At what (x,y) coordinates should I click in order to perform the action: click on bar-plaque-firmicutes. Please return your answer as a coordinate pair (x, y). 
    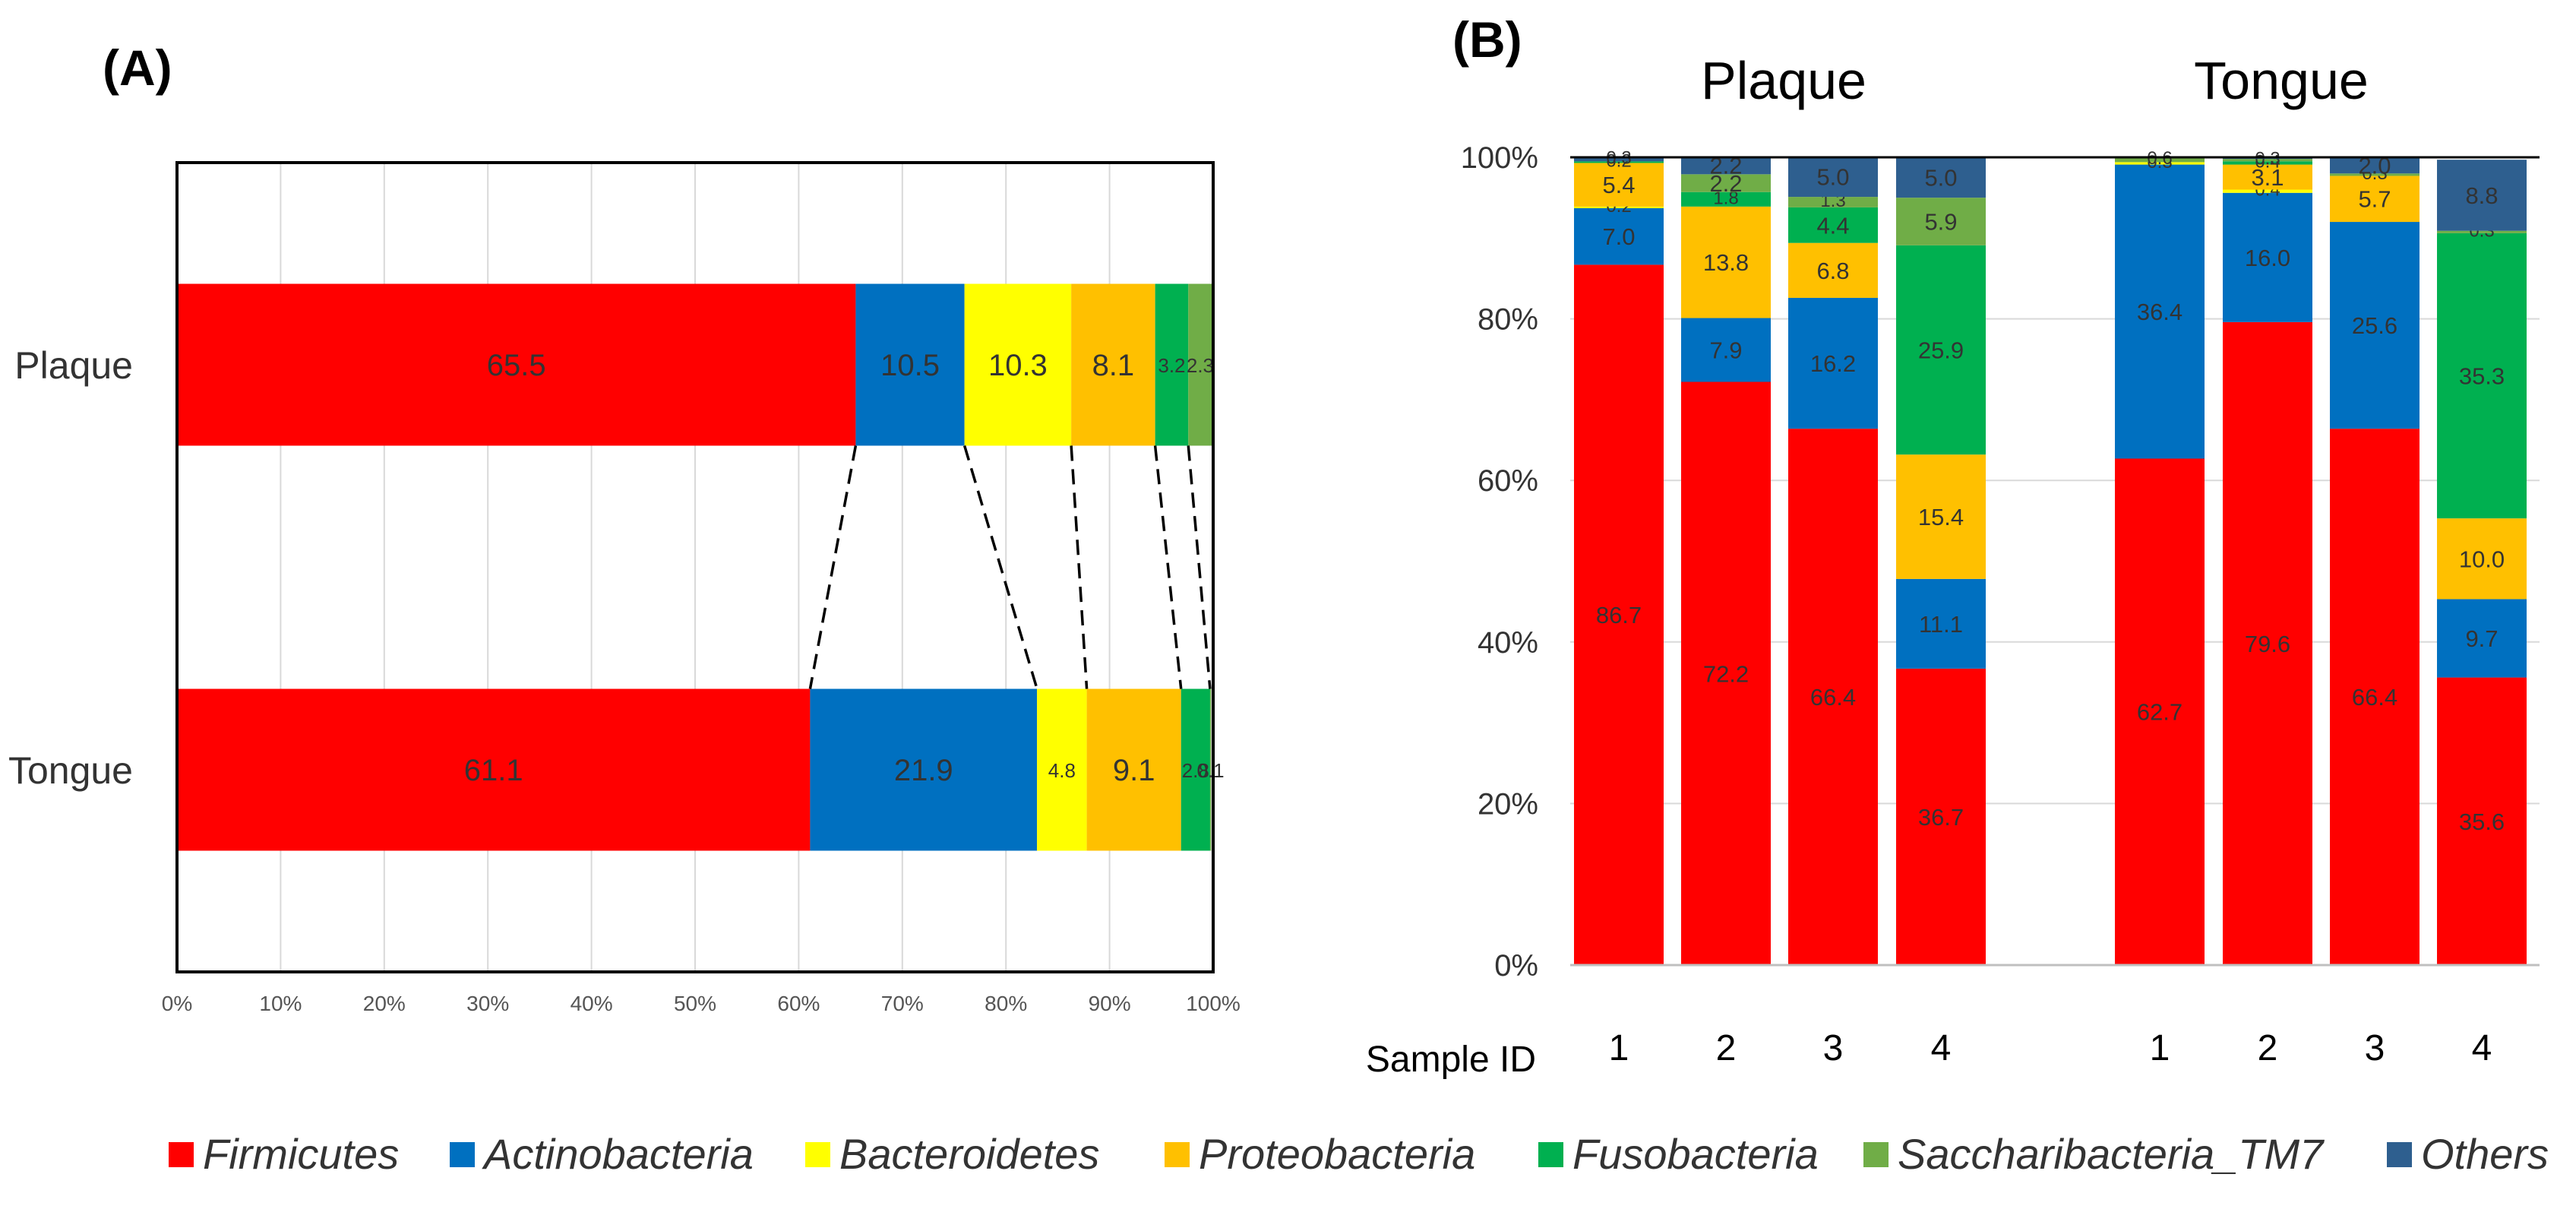
    Looking at the image, I should click on (516, 364).